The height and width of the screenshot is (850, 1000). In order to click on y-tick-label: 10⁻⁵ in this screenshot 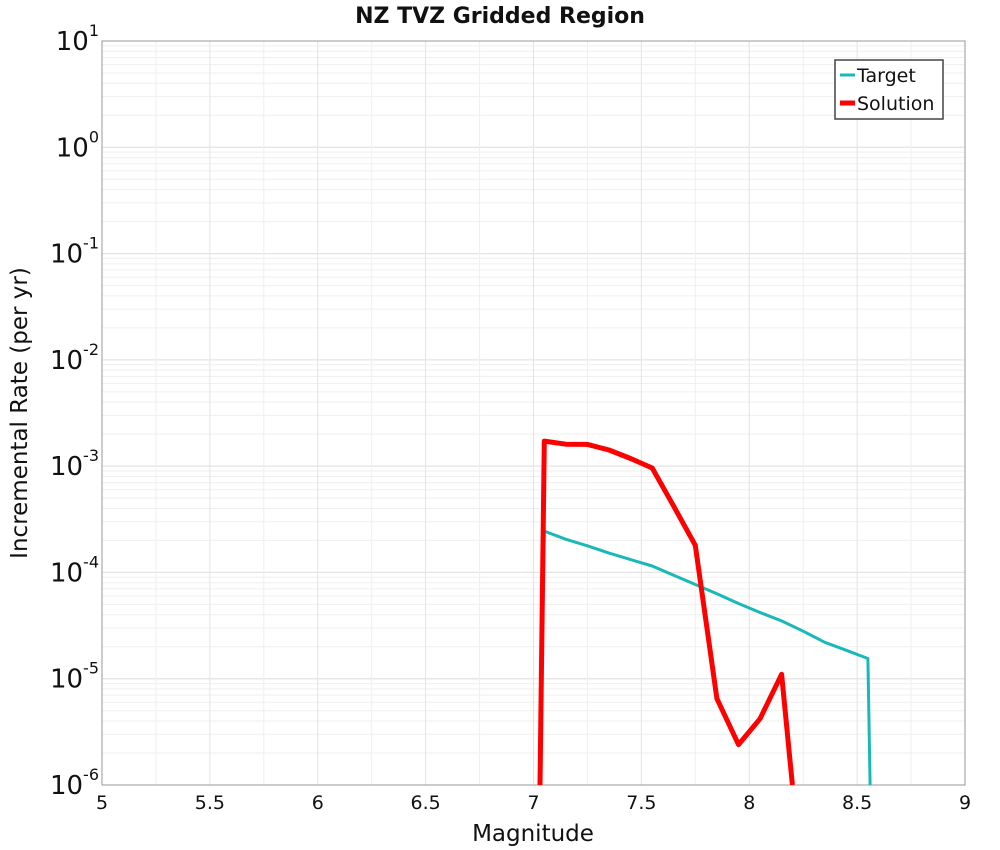, I will do `click(74, 677)`.